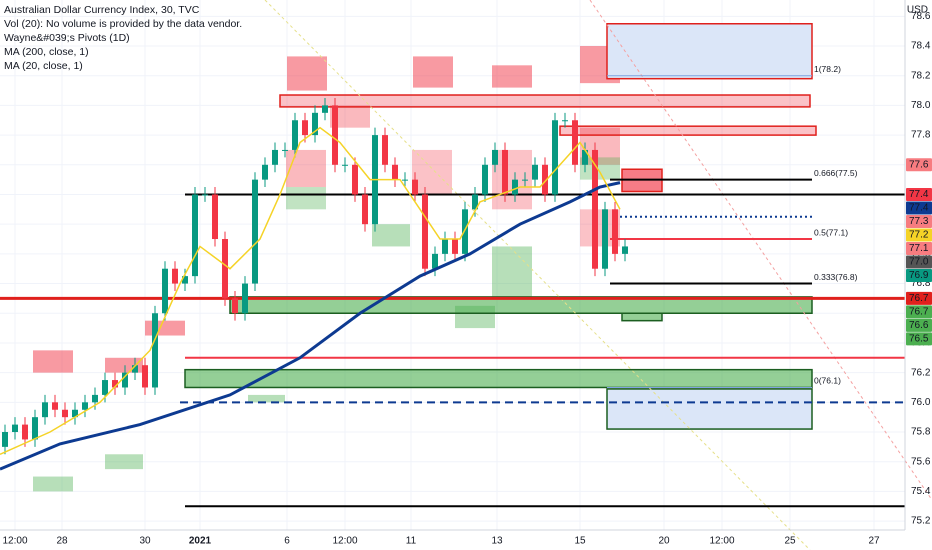 The width and height of the screenshot is (932, 550). I want to click on price-label: 76.5, so click(919, 339).